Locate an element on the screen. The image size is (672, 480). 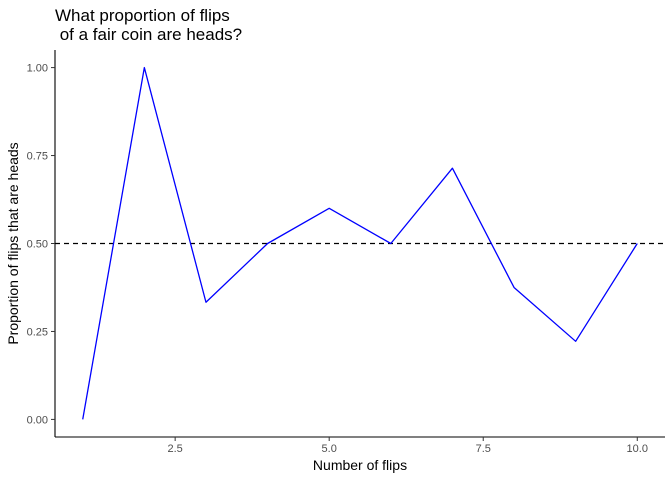
y-axis-title: Proportion of flips that are heads is located at coordinates (13, 243).